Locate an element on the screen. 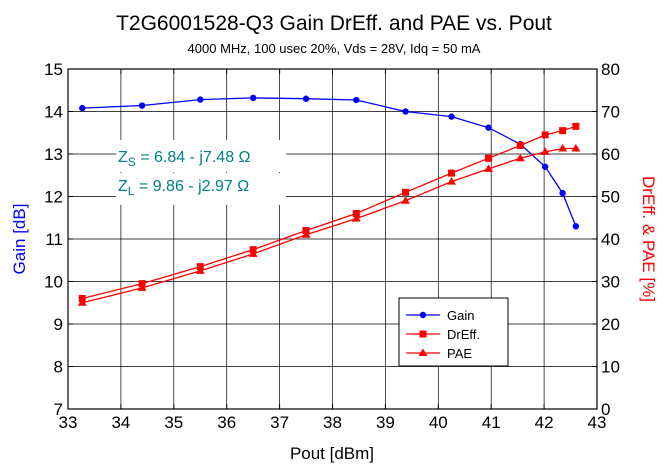  y-right-tick-labels: 0 10 20 30 40 50 60 70 80 is located at coordinates (610, 239).